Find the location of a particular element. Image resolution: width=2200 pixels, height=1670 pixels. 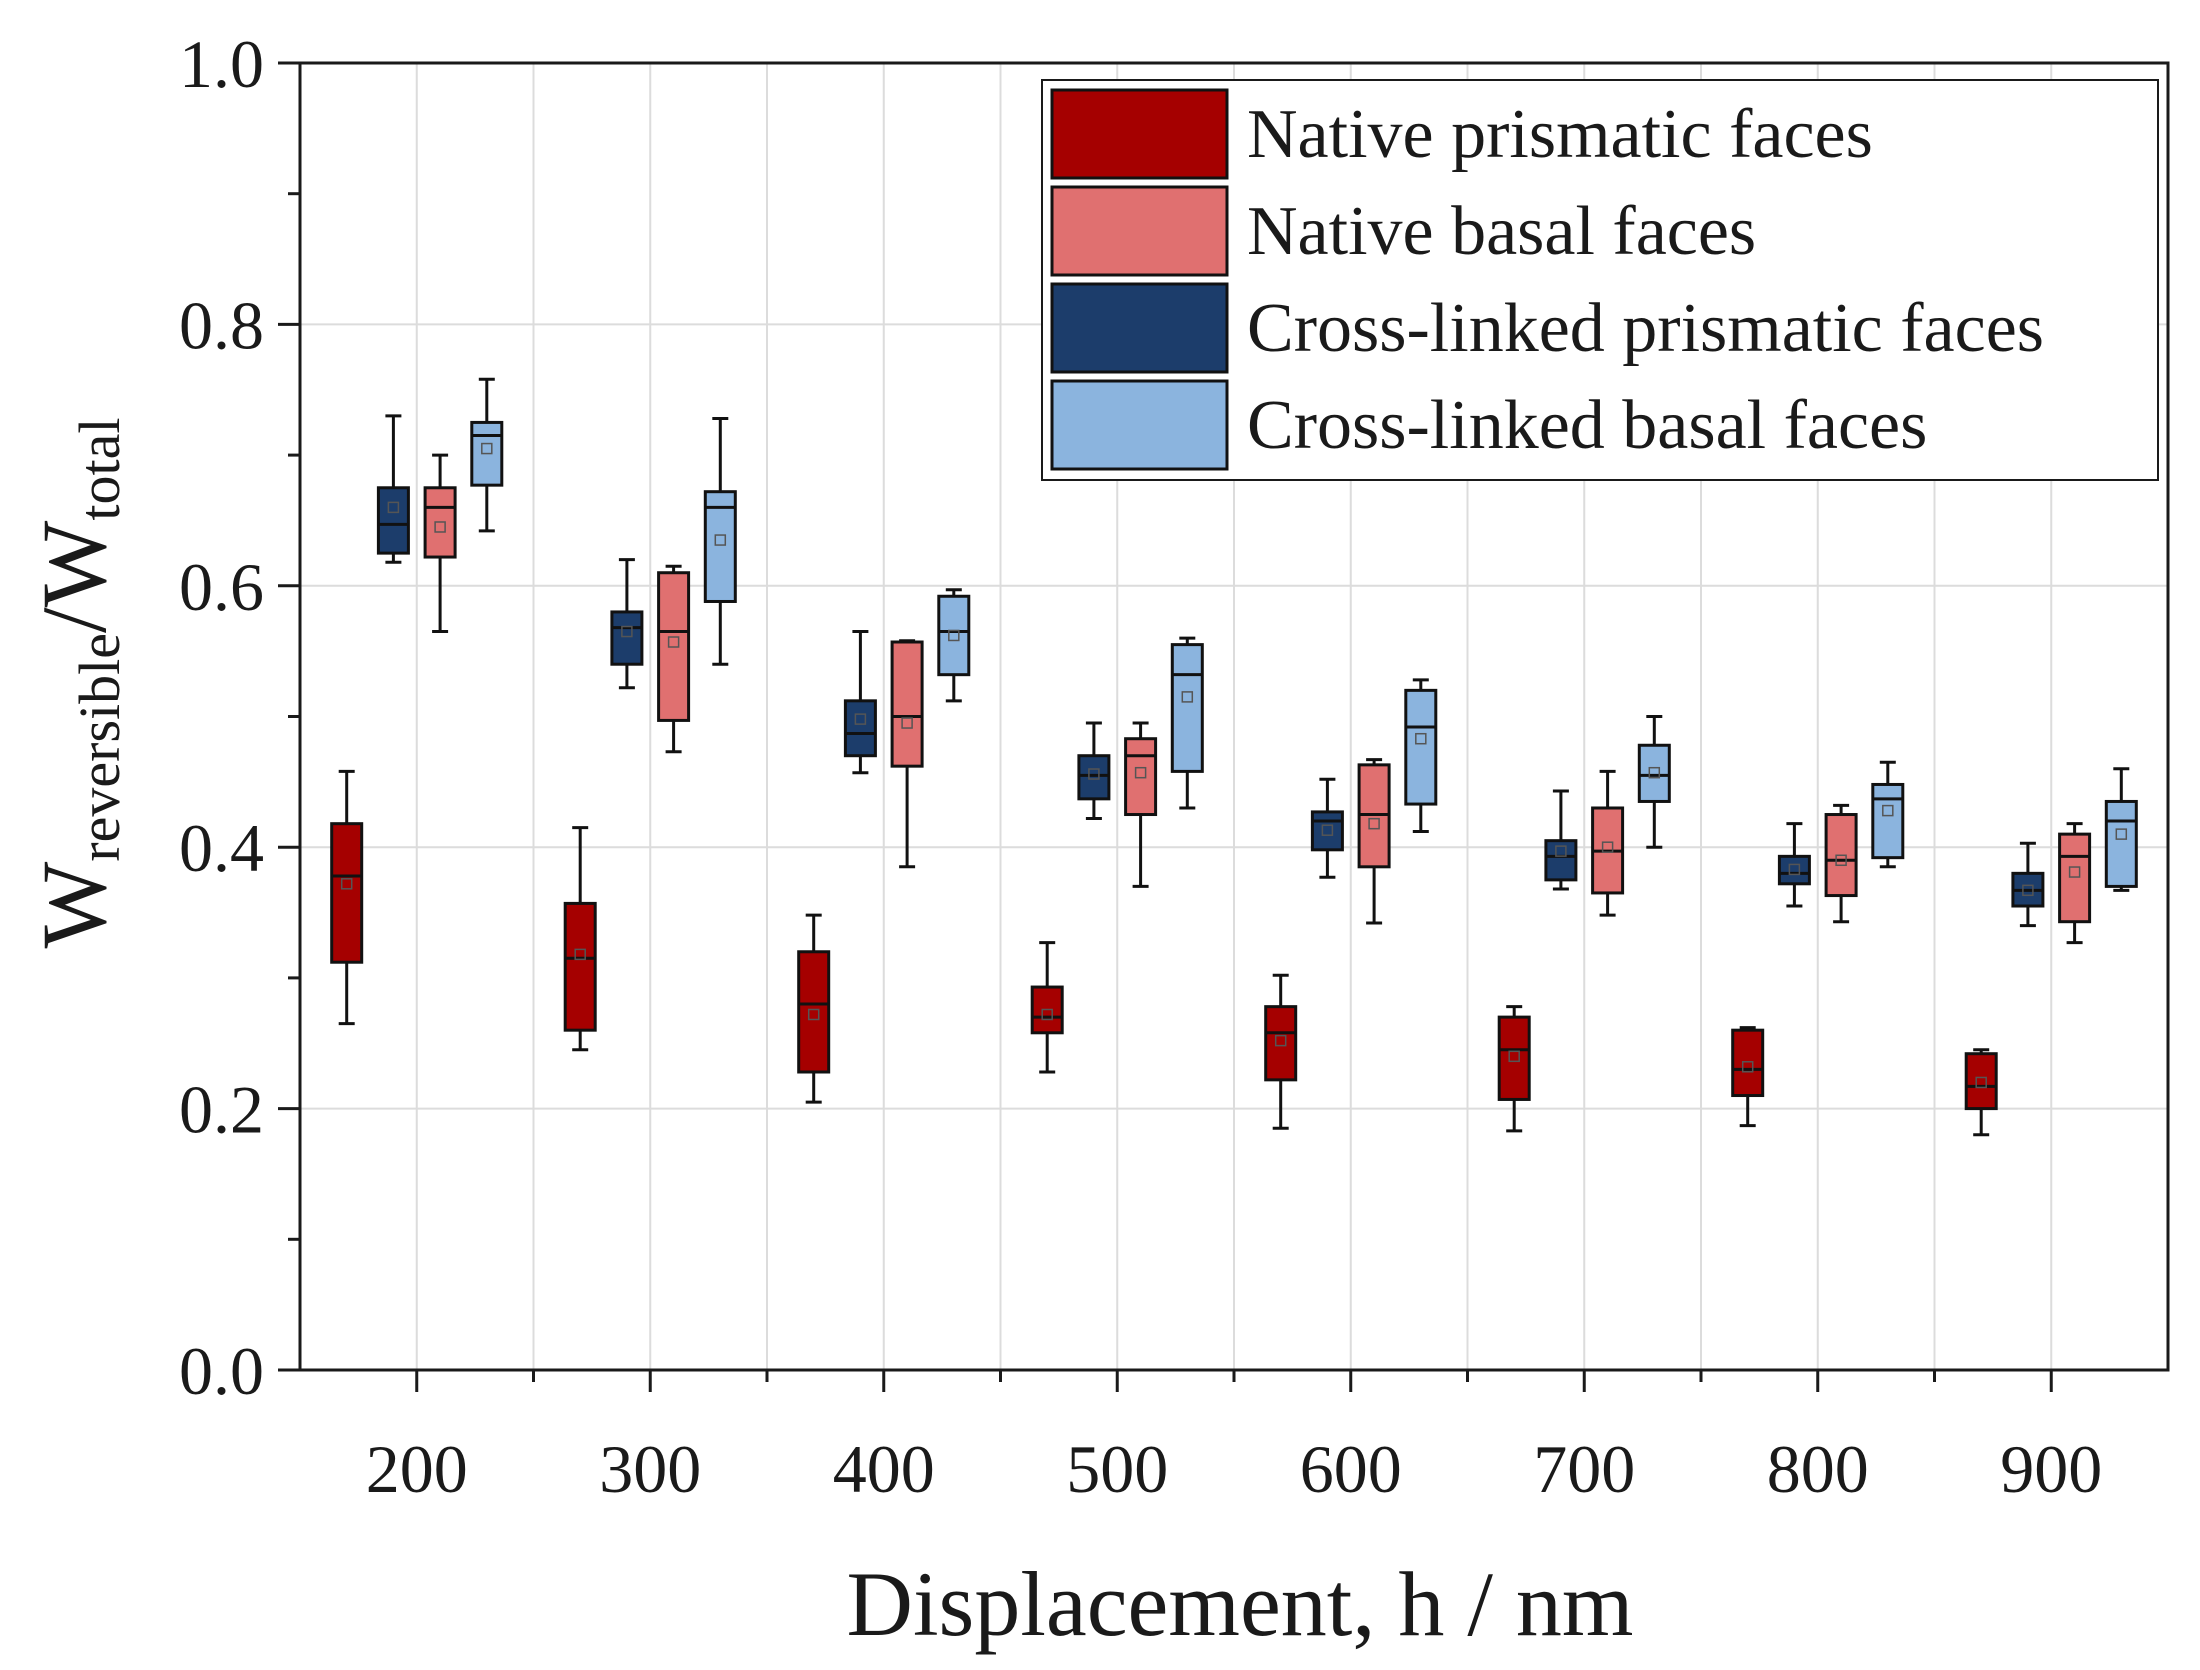

x-tick-label: 900 is located at coordinates (2051, 1469).